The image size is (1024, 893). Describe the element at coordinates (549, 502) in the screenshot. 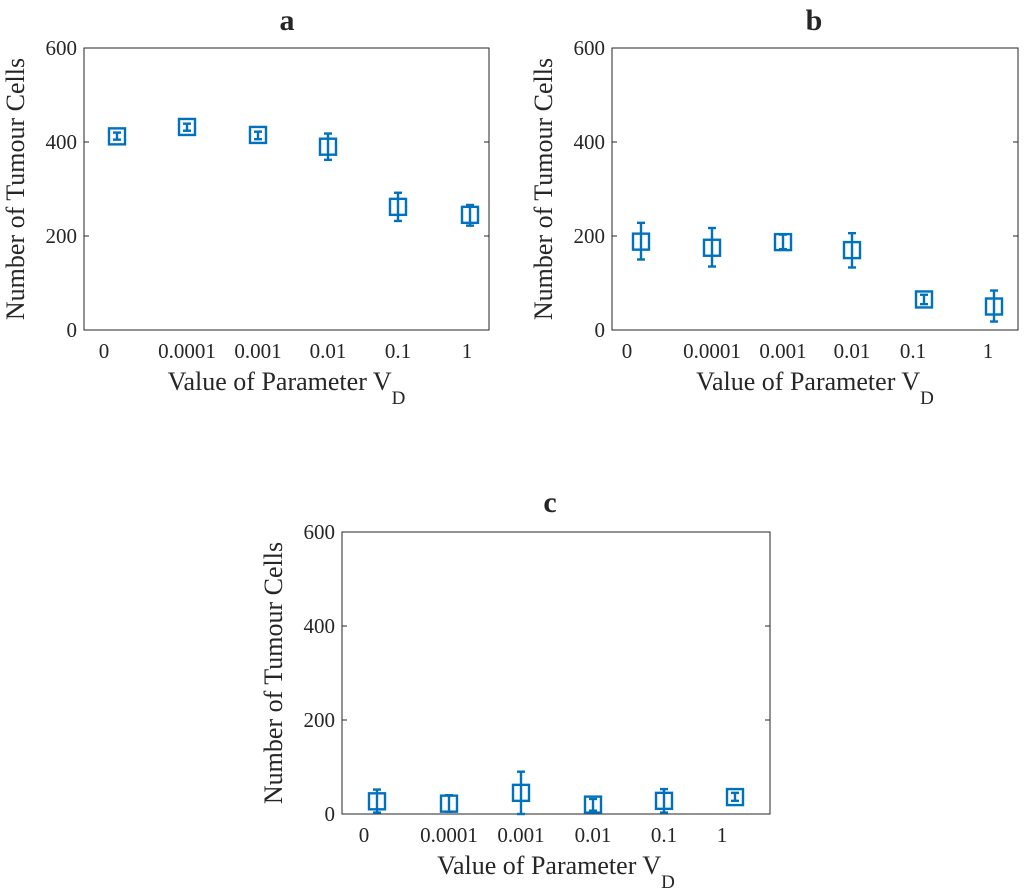

I see `panel-title: c` at that location.